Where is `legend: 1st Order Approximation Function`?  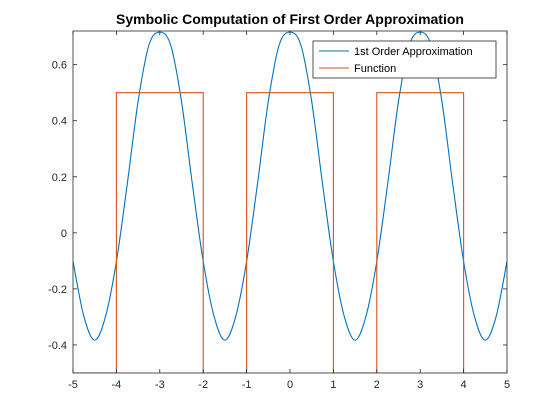
legend: 1st Order Approximation Function is located at coordinates (404, 59).